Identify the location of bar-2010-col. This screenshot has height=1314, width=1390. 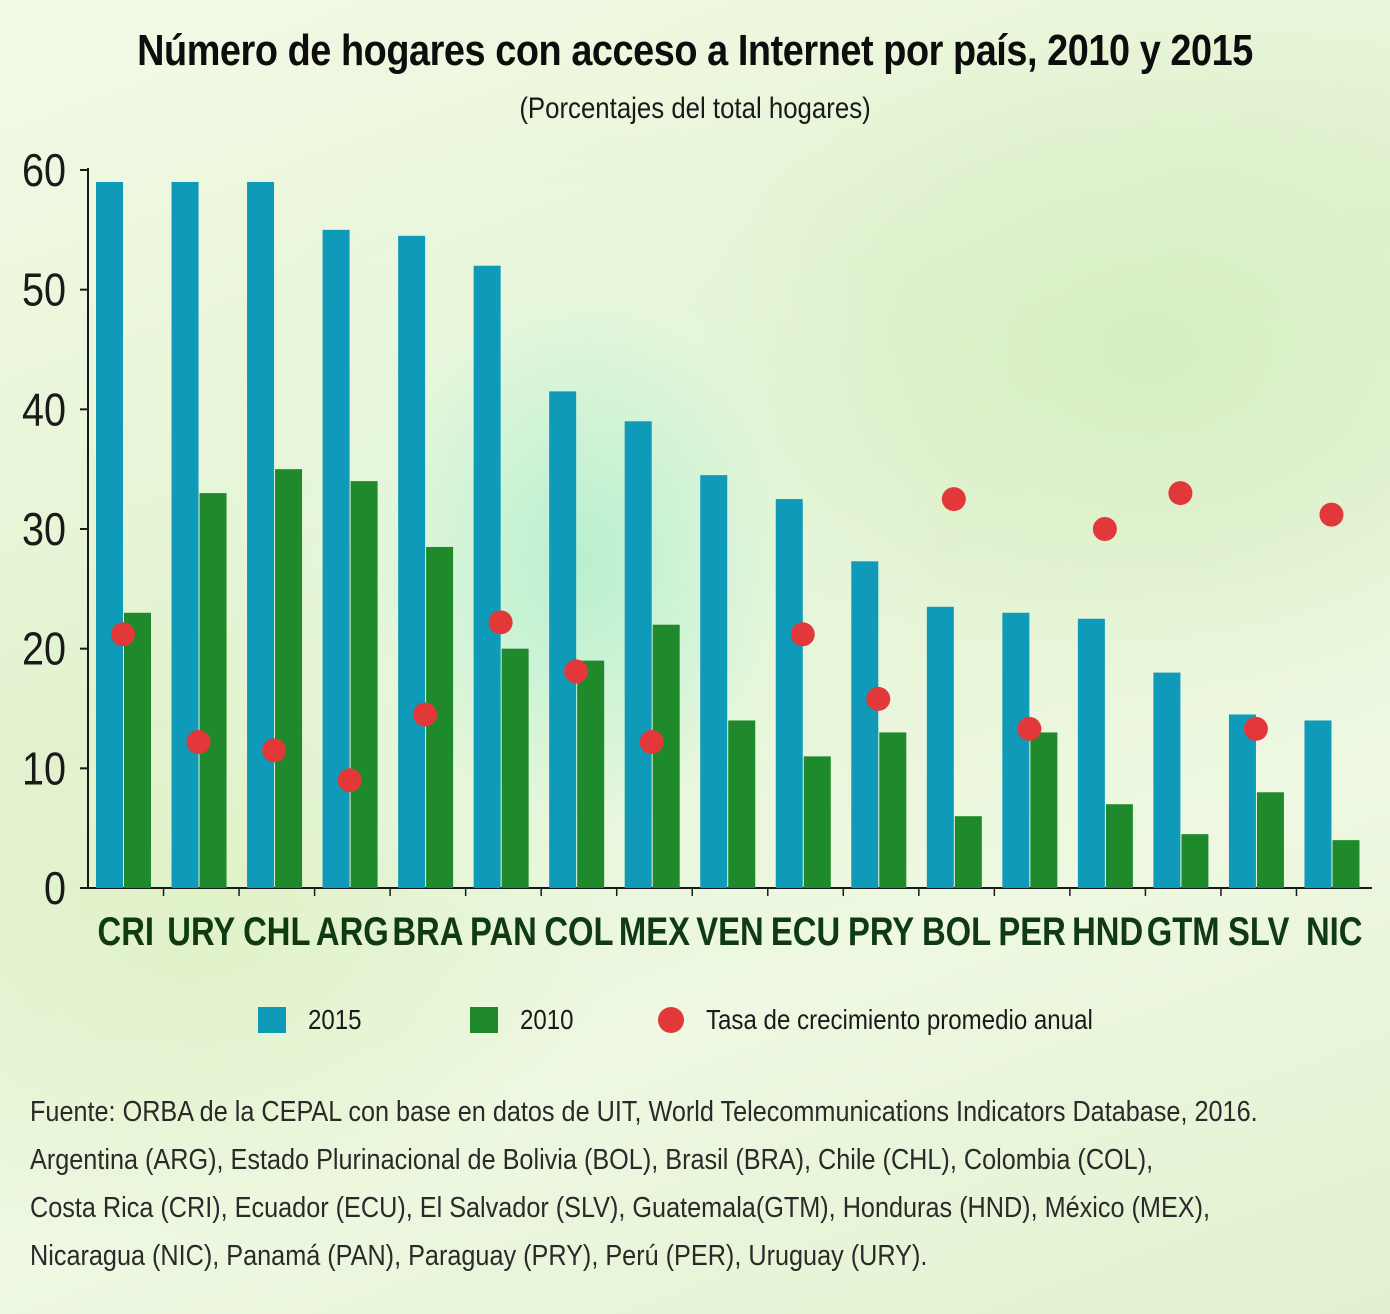
(591, 774).